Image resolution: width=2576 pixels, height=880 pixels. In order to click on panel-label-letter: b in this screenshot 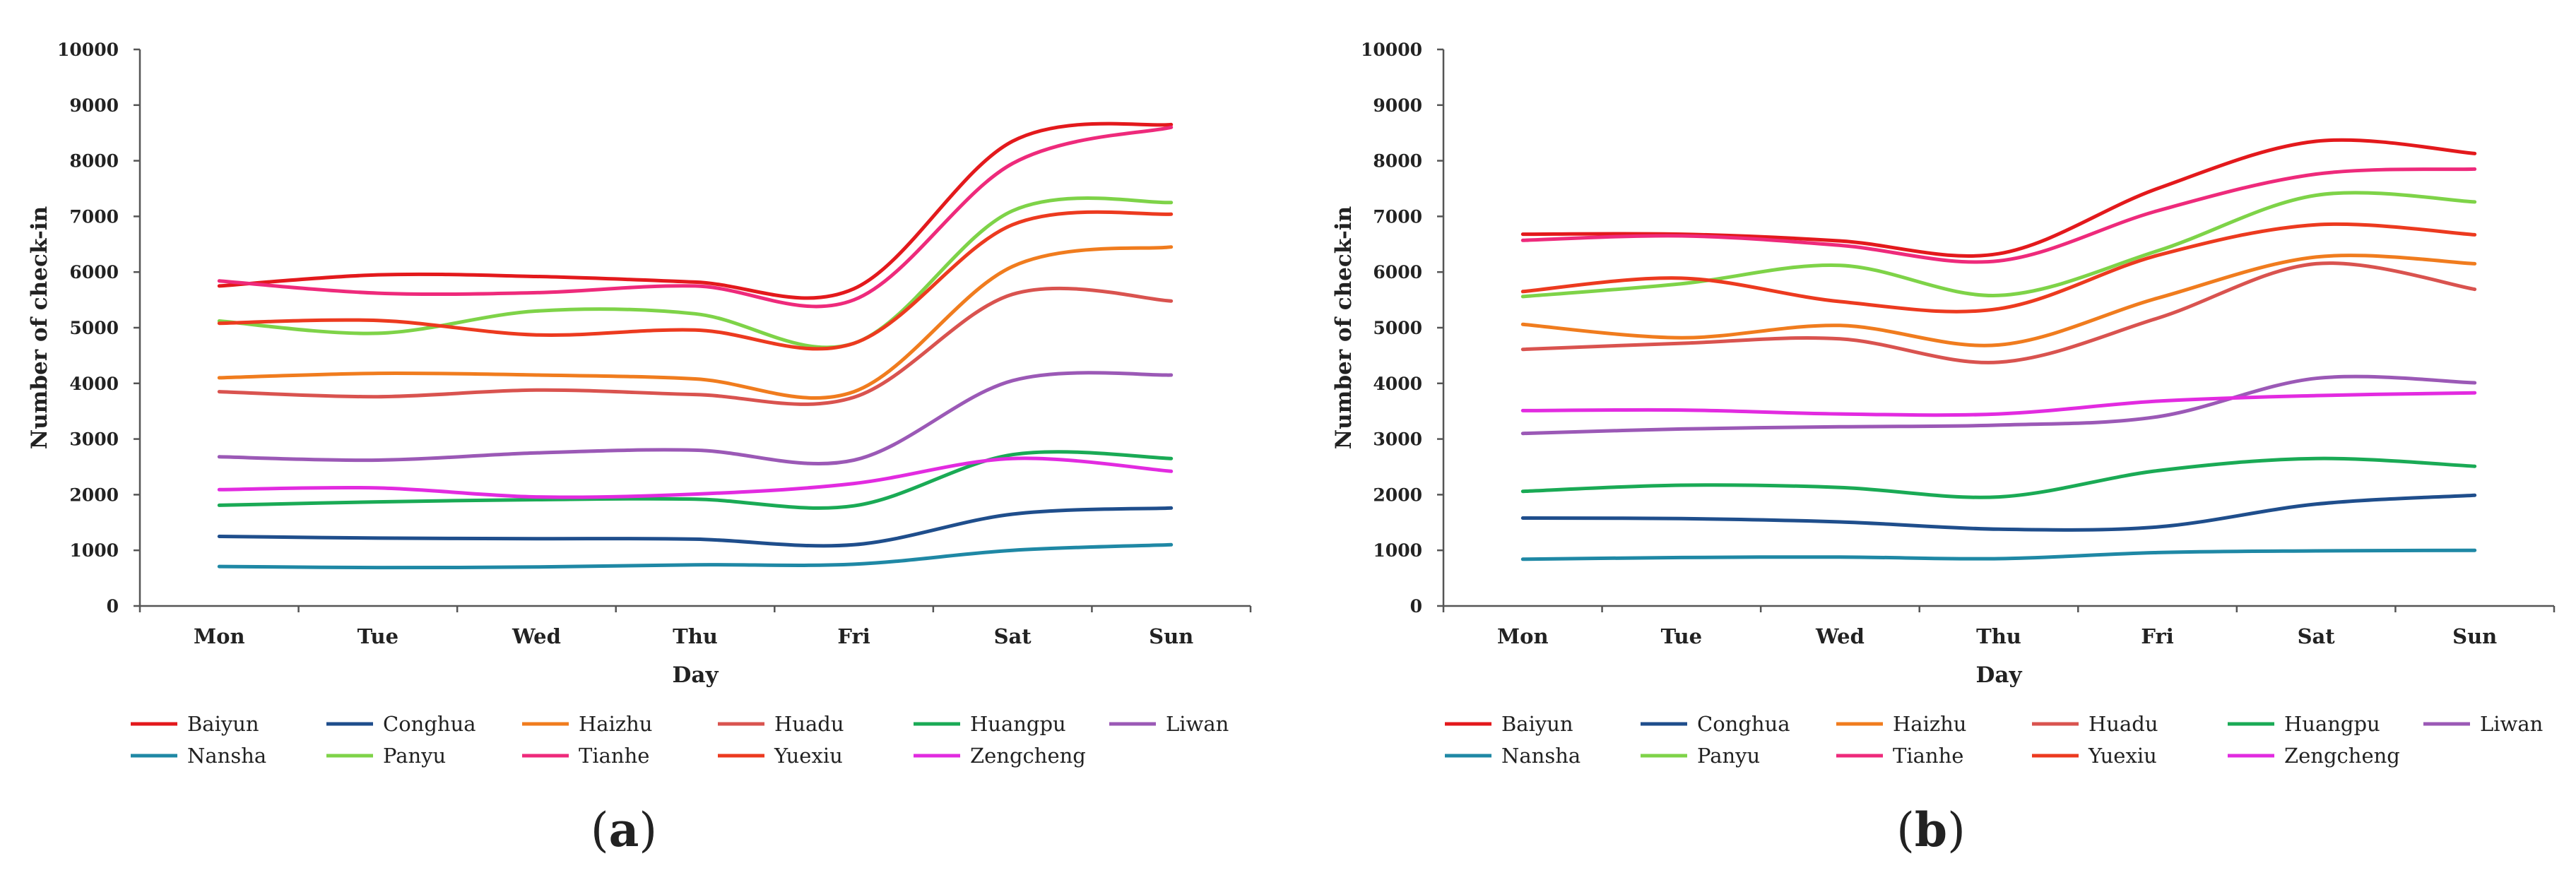, I will do `click(1931, 830)`.